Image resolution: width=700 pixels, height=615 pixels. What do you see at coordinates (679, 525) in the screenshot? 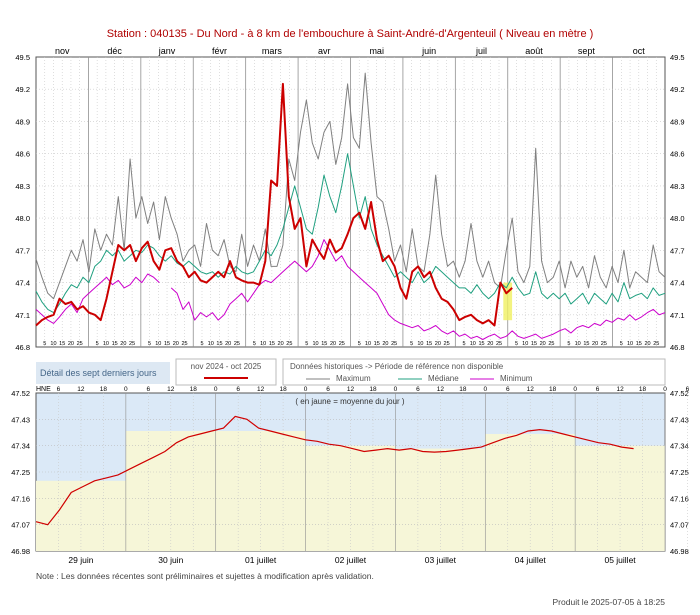
I see `detail-y-tick-right: 47.07` at bounding box center [679, 525].